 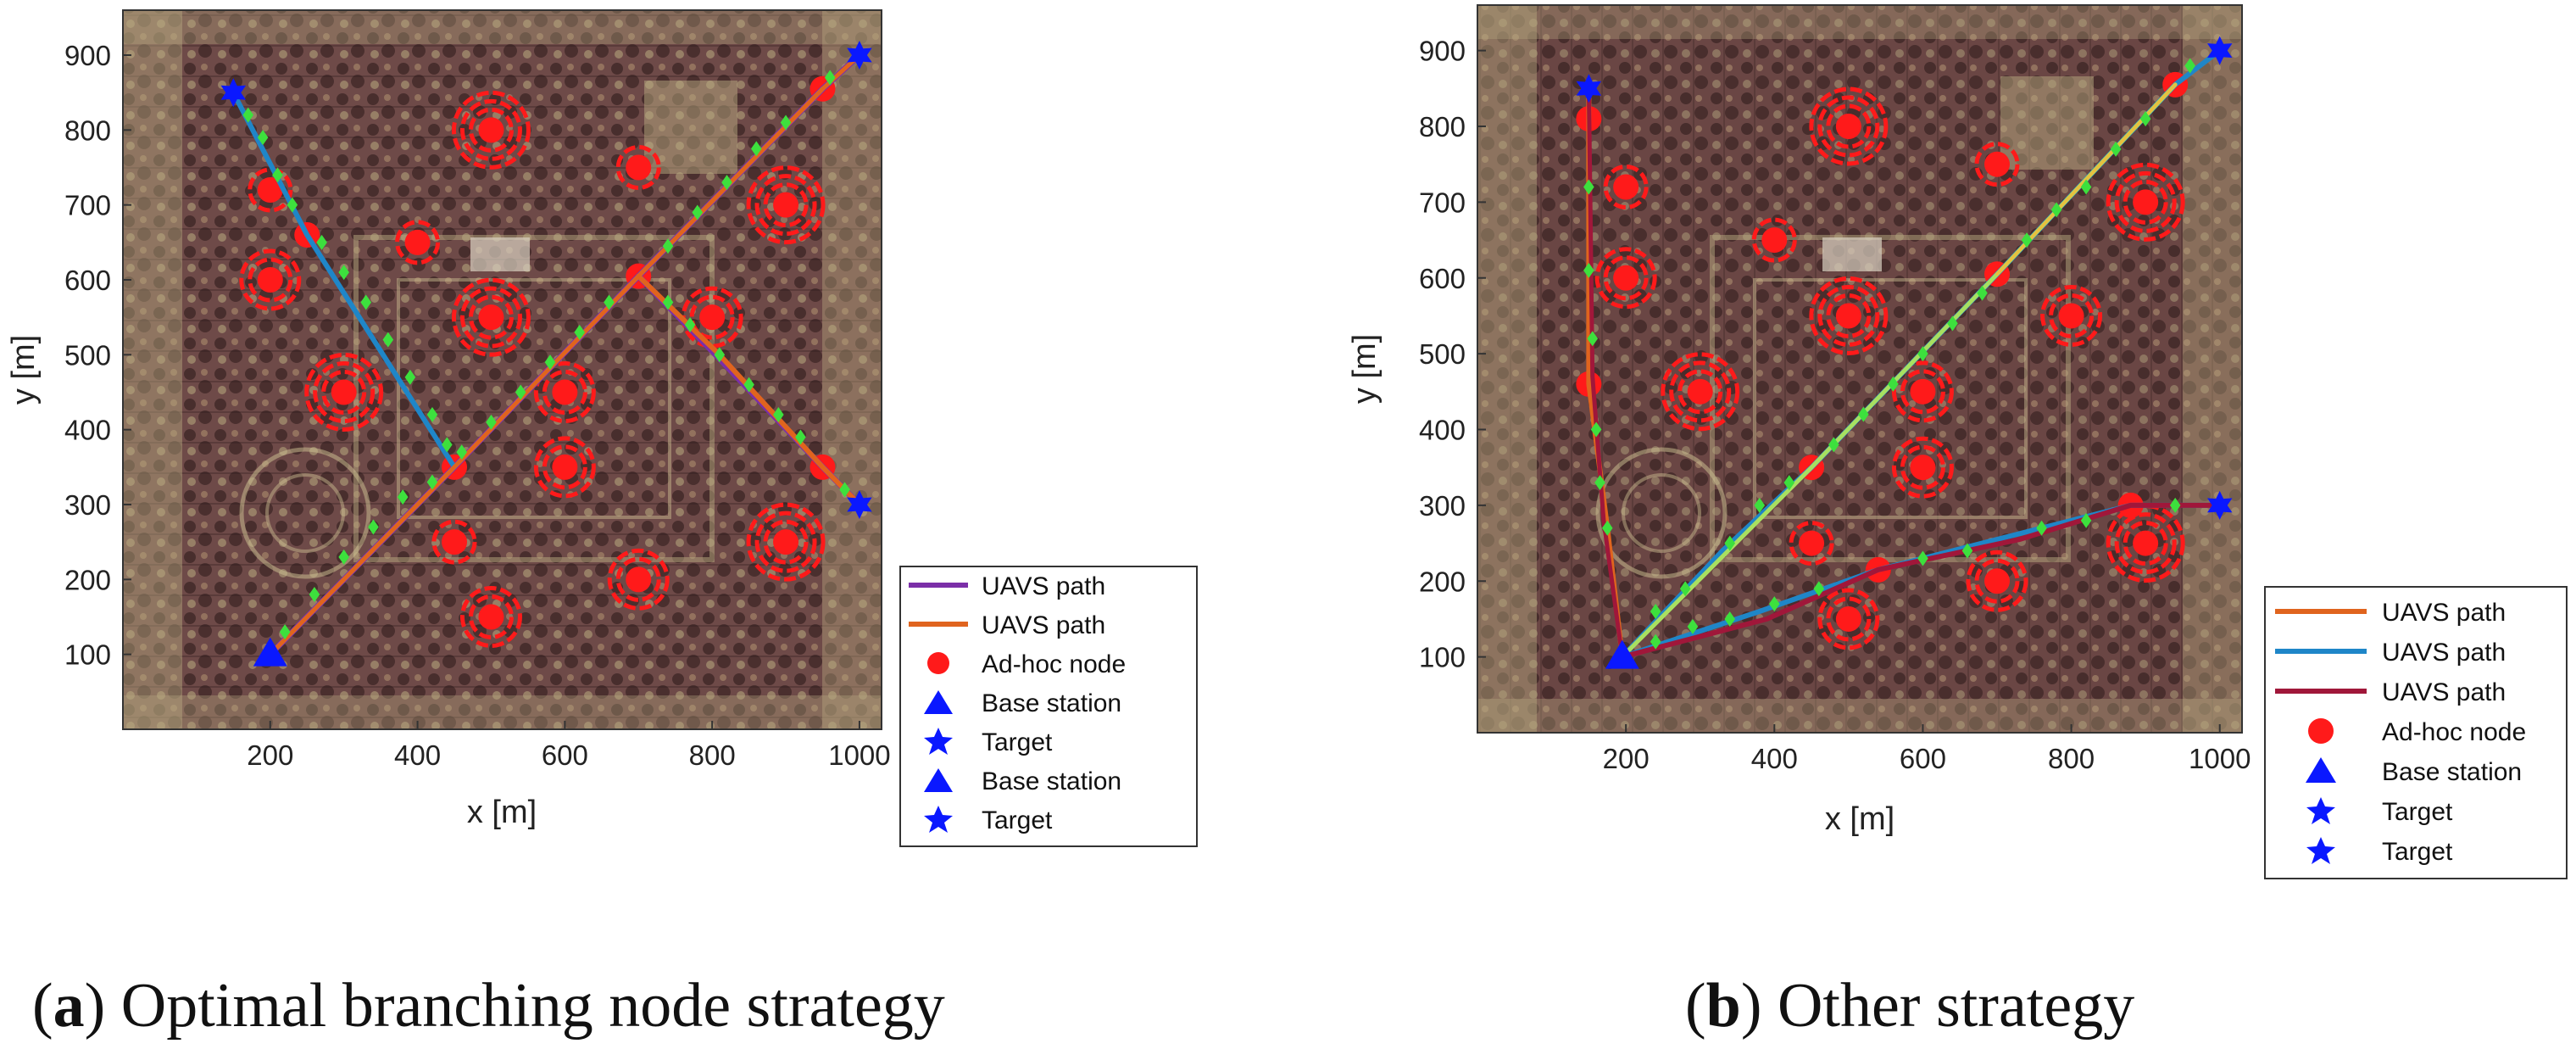 I want to click on y-tick-label: 300, so click(x=1442, y=506).